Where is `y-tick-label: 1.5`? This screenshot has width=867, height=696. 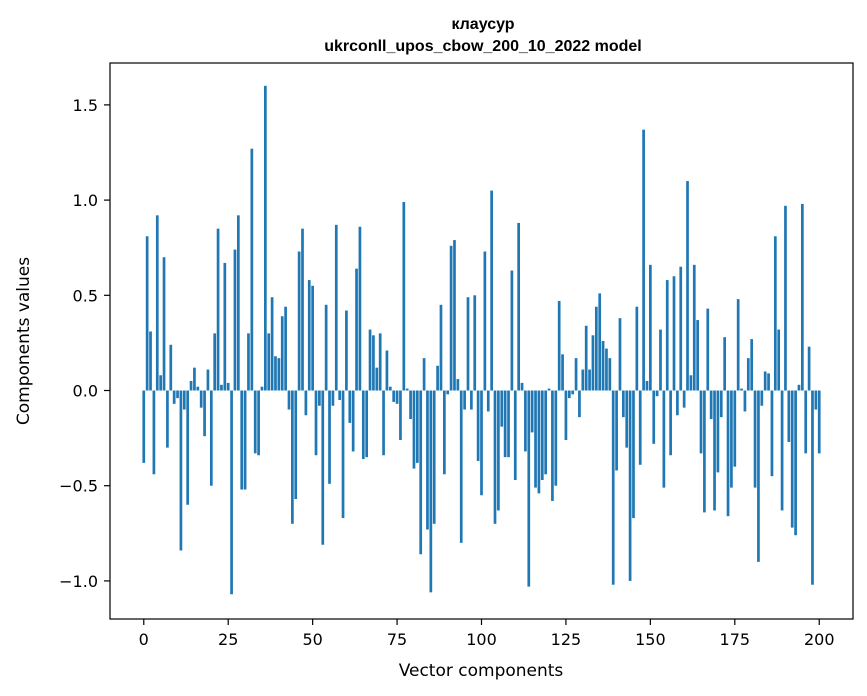 y-tick-label: 1.5 is located at coordinates (85, 105).